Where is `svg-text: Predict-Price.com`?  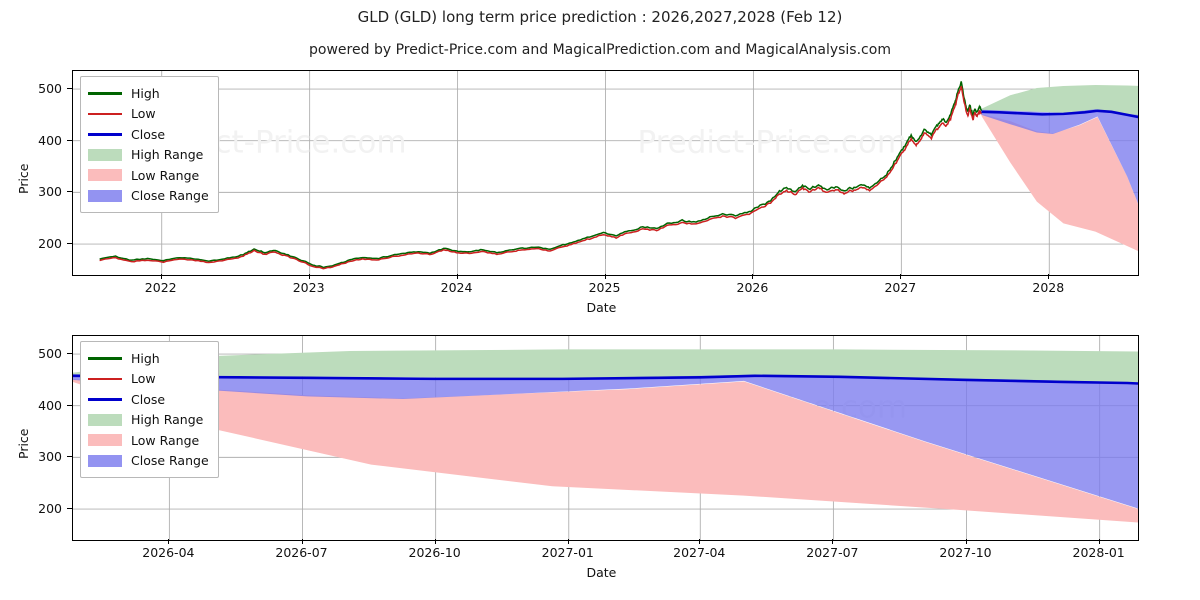 svg-text: Predict-Price.com is located at coordinates (772, 143).